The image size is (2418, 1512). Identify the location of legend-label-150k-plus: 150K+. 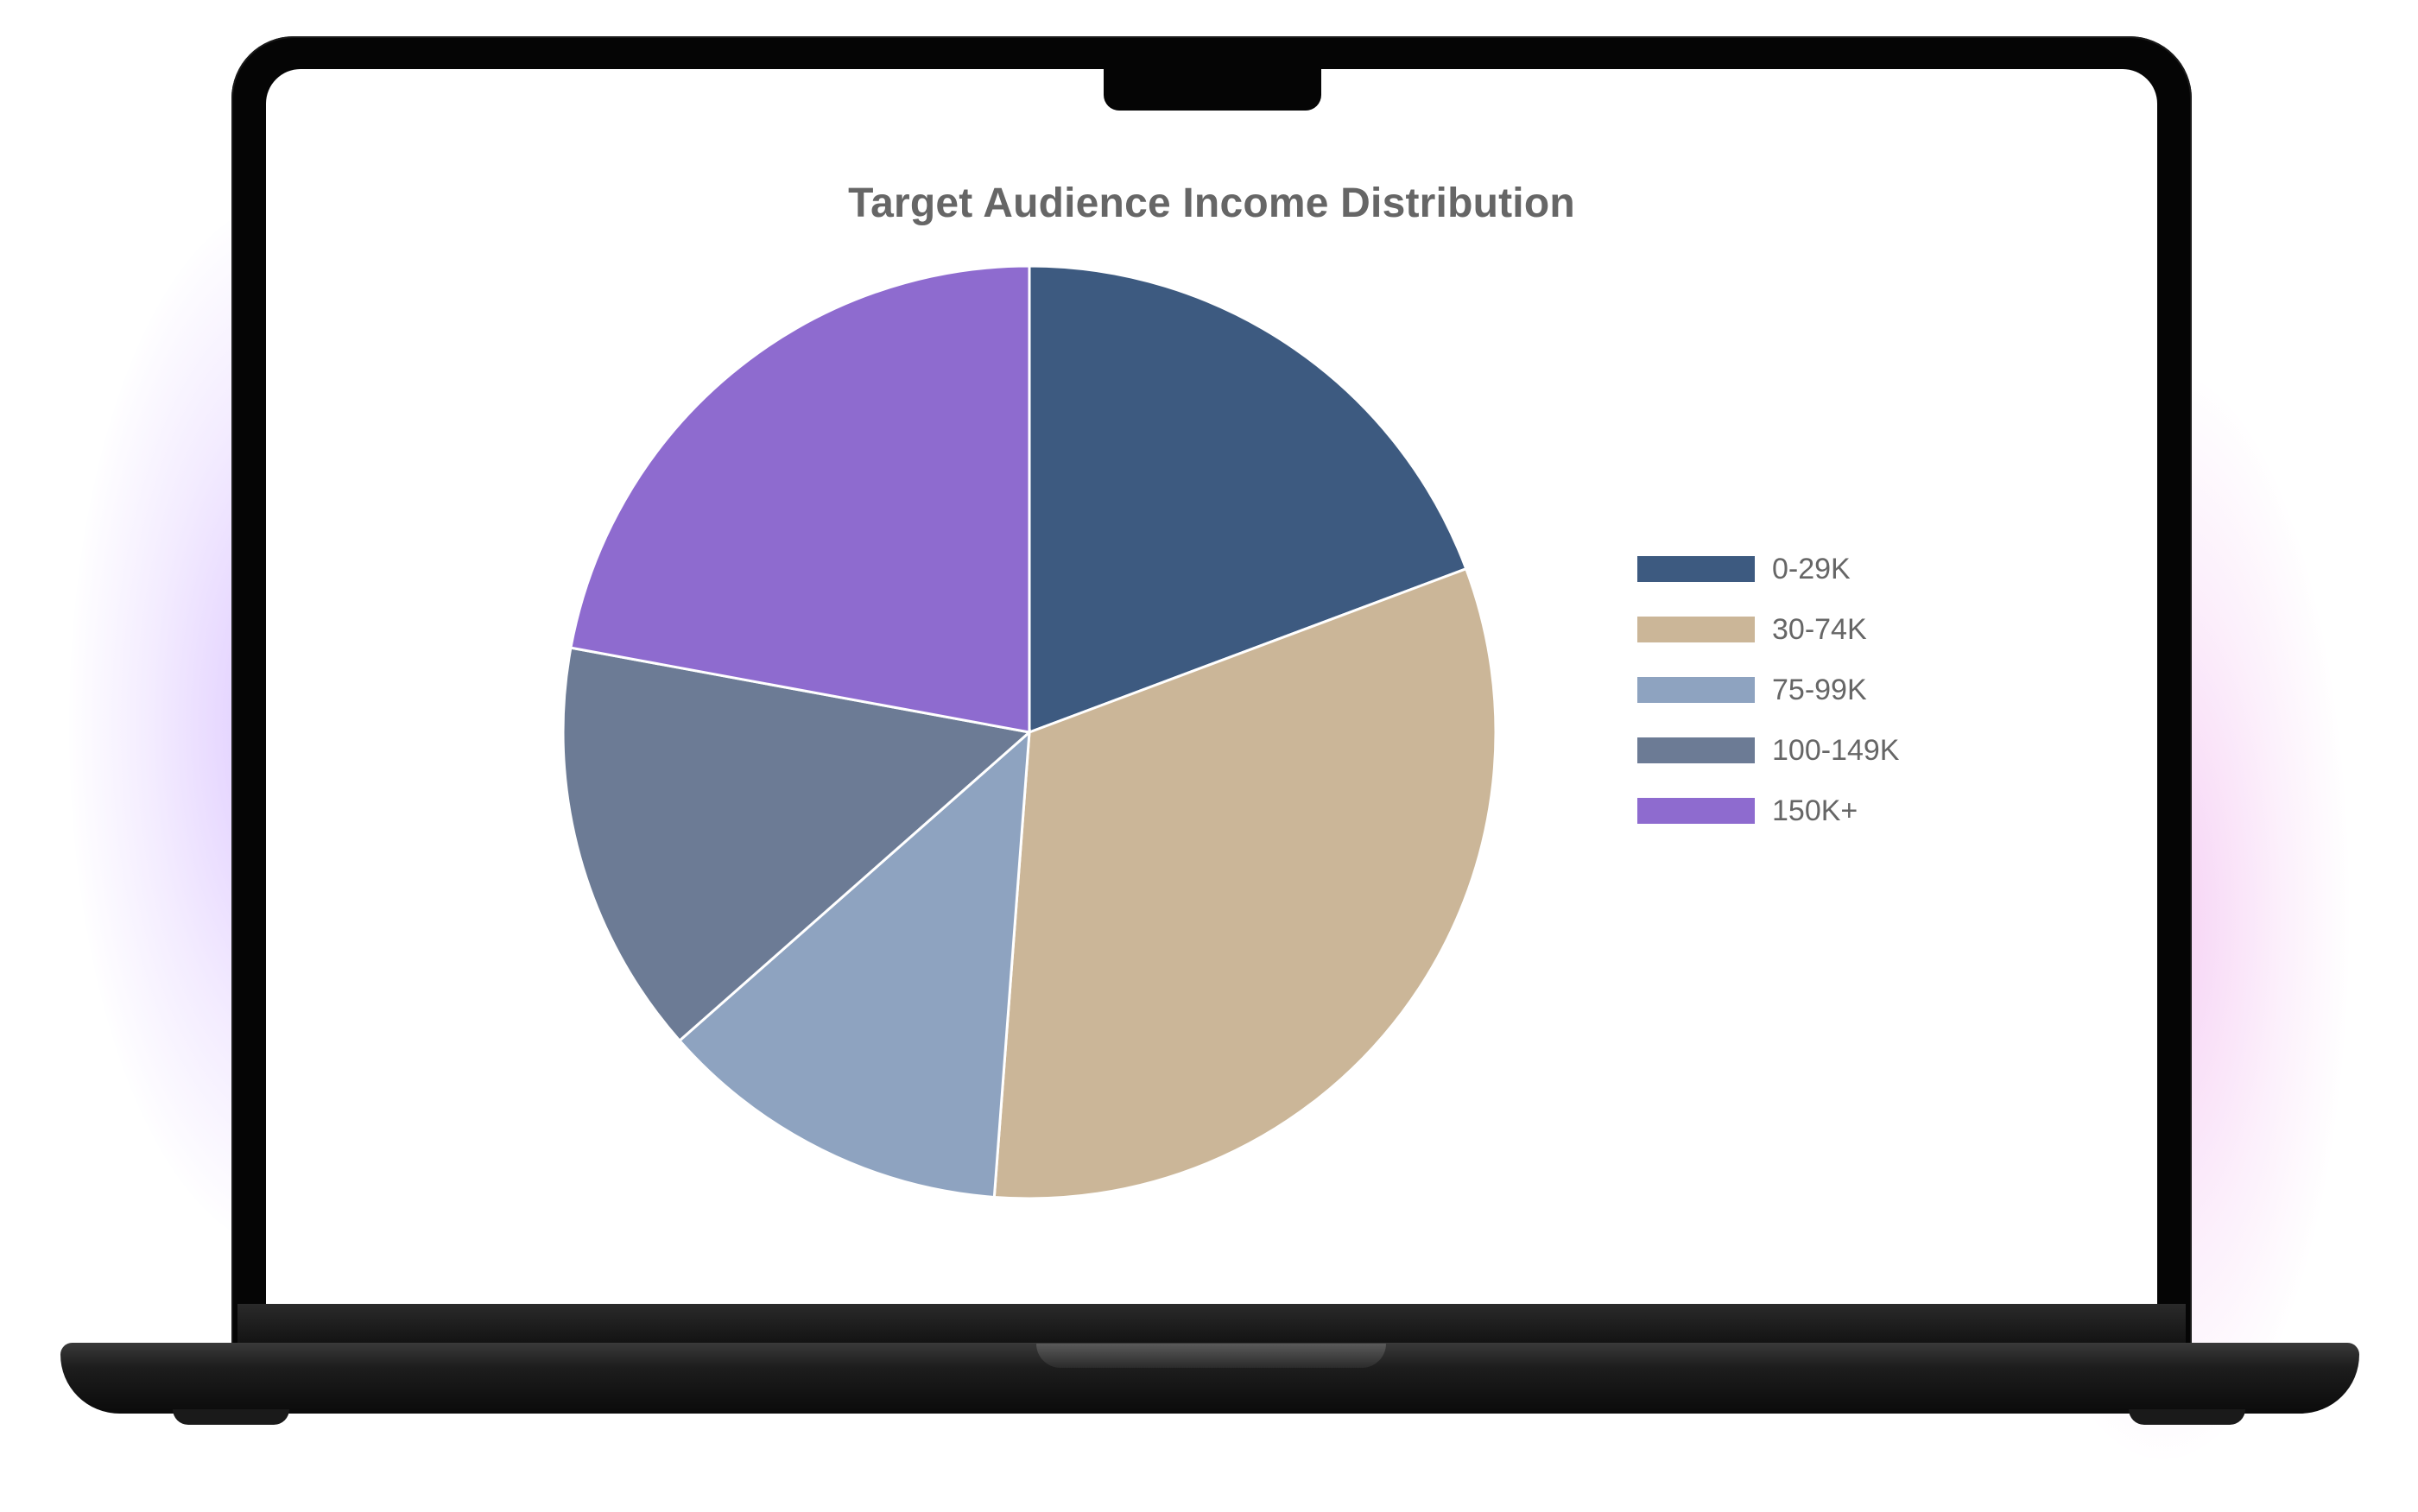
(1815, 810).